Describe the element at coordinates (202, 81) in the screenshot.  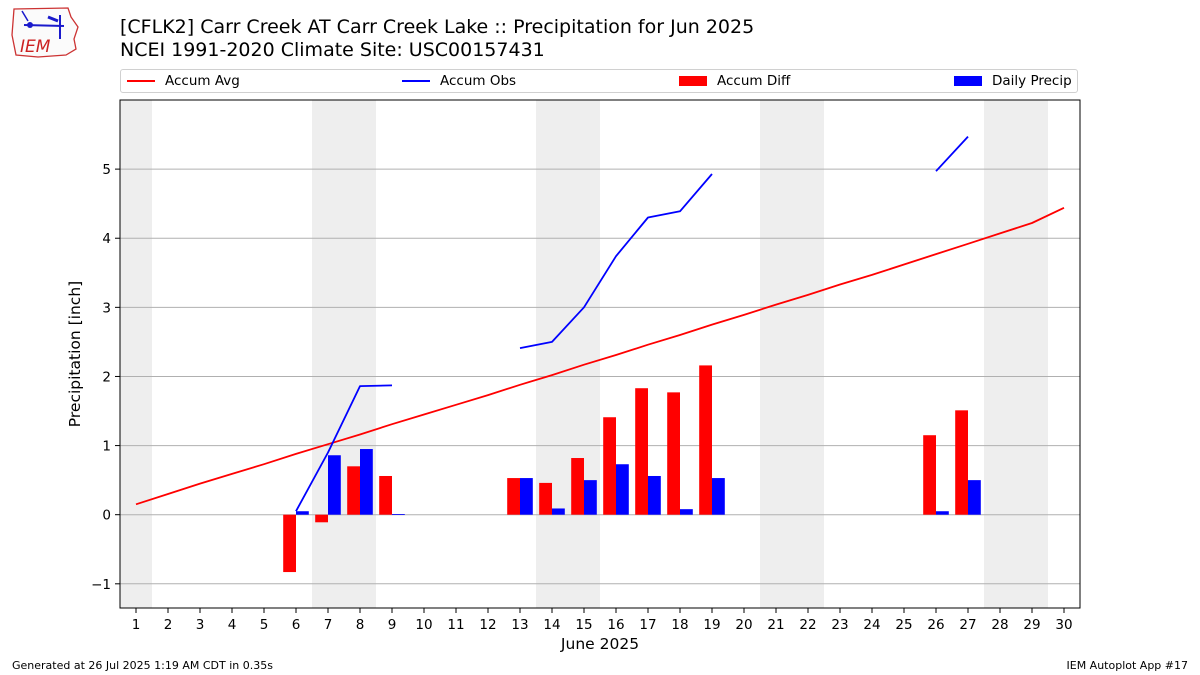
I see `legend-label: Accum Avg` at that location.